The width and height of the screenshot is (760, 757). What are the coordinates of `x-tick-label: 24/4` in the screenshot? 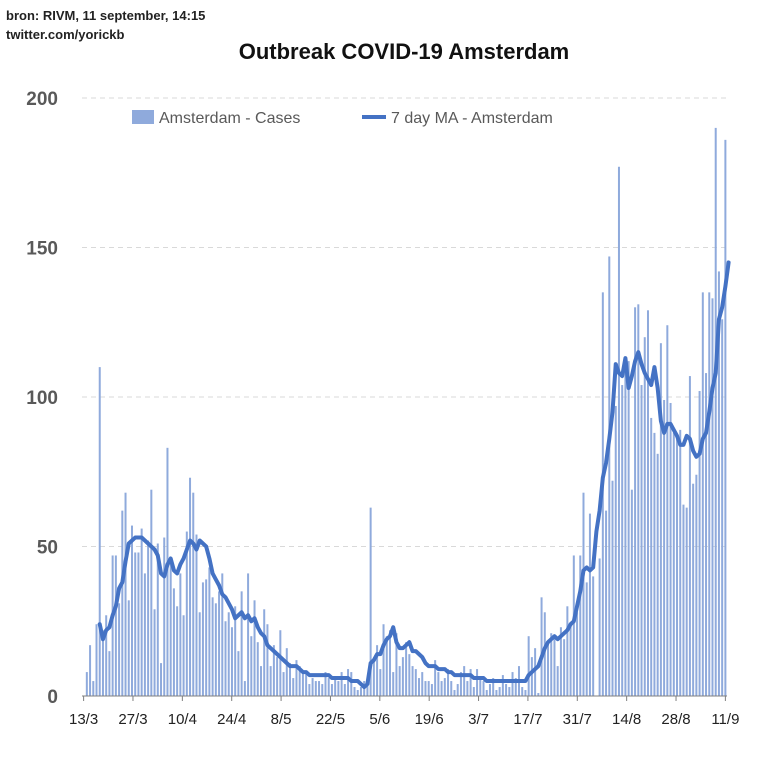 It's located at (231, 719).